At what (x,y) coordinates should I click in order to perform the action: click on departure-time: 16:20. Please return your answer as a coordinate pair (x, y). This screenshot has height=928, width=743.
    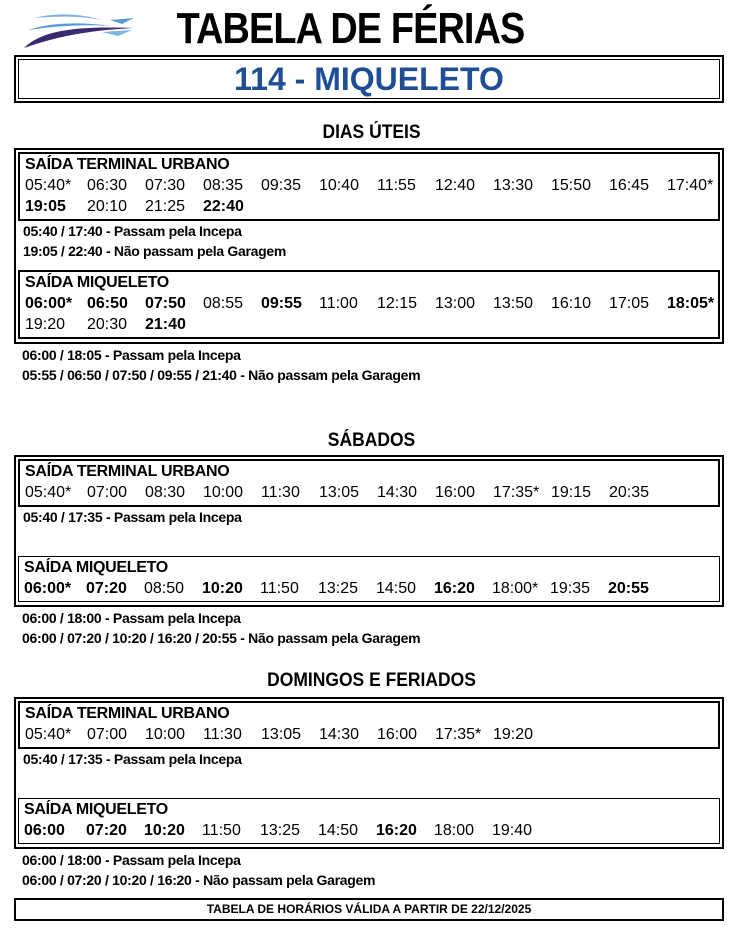
    Looking at the image, I should click on (396, 830).